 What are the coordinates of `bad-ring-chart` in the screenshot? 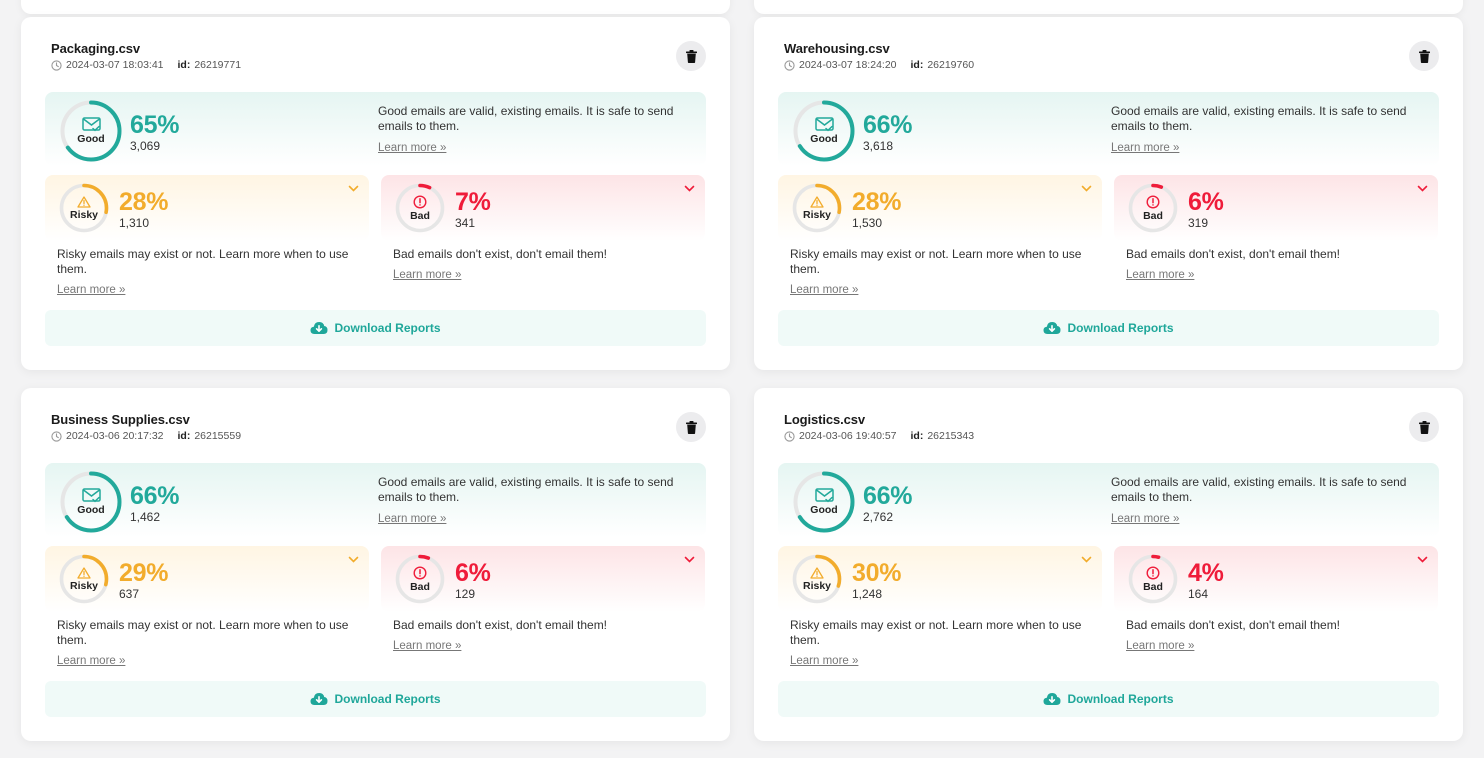 It's located at (420, 208).